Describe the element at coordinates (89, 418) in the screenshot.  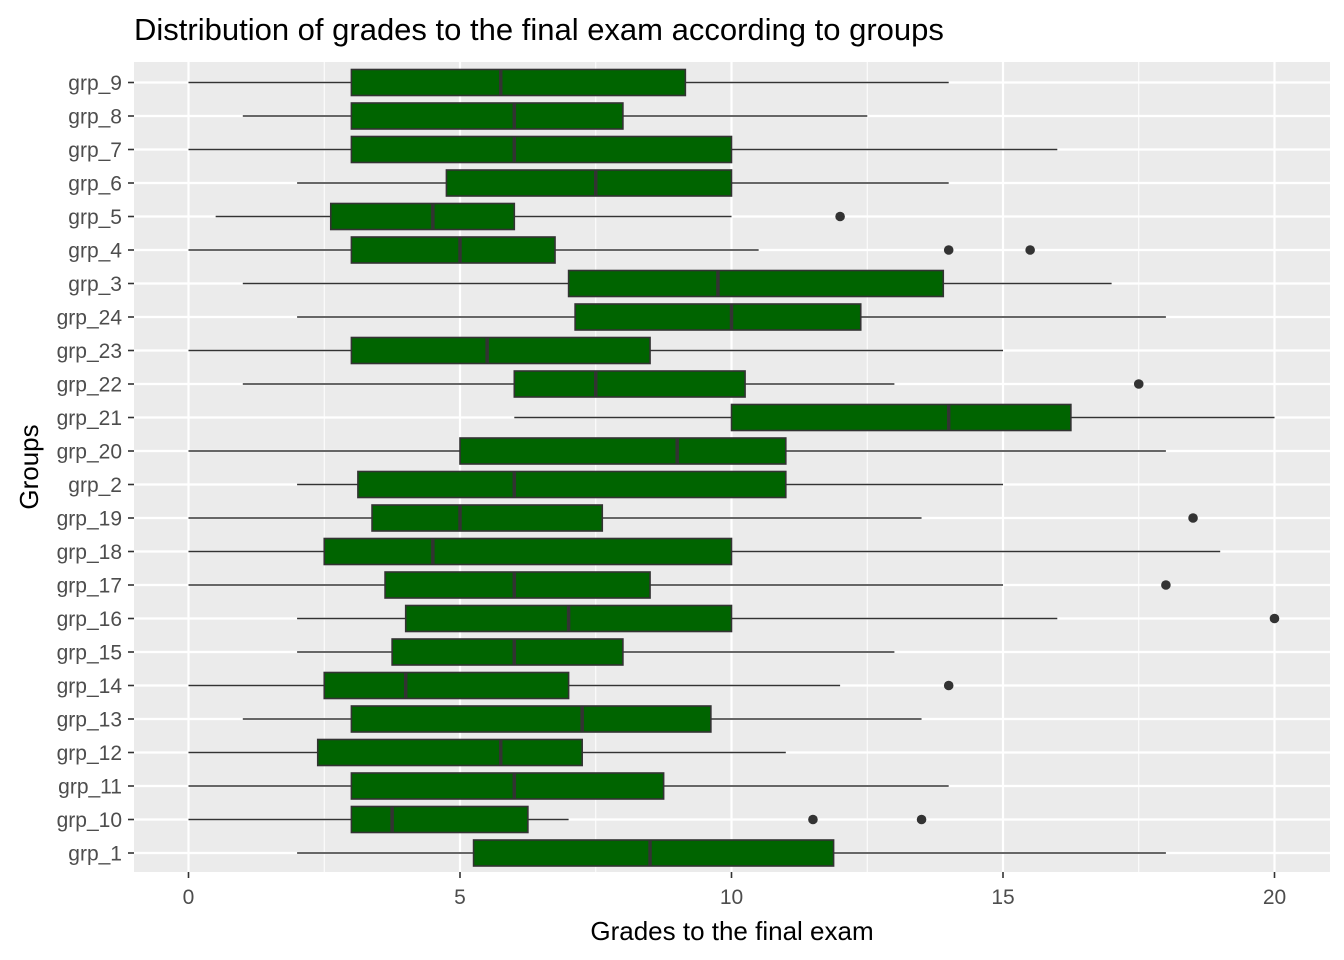
I see `y-tick-label: grp_21` at that location.